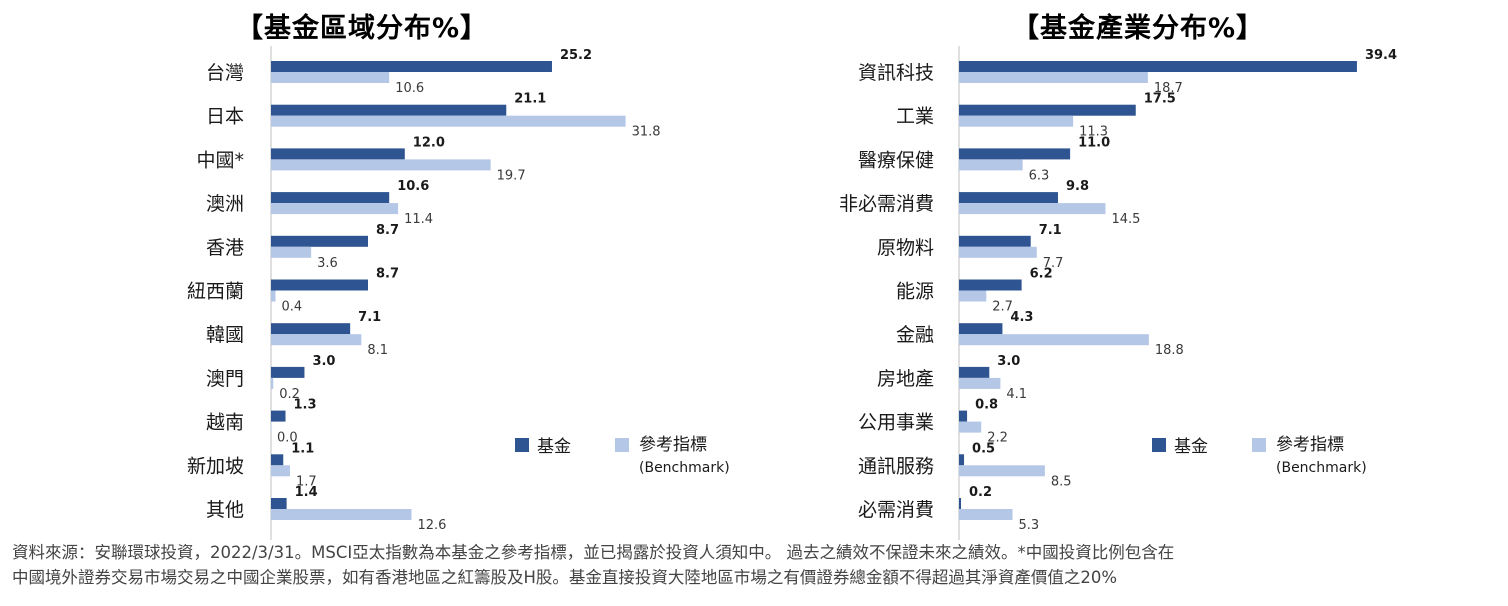 The width and height of the screenshot is (1508, 606). Describe the element at coordinates (225, 379) in the screenshot. I see `region-category-label: 澳門` at that location.